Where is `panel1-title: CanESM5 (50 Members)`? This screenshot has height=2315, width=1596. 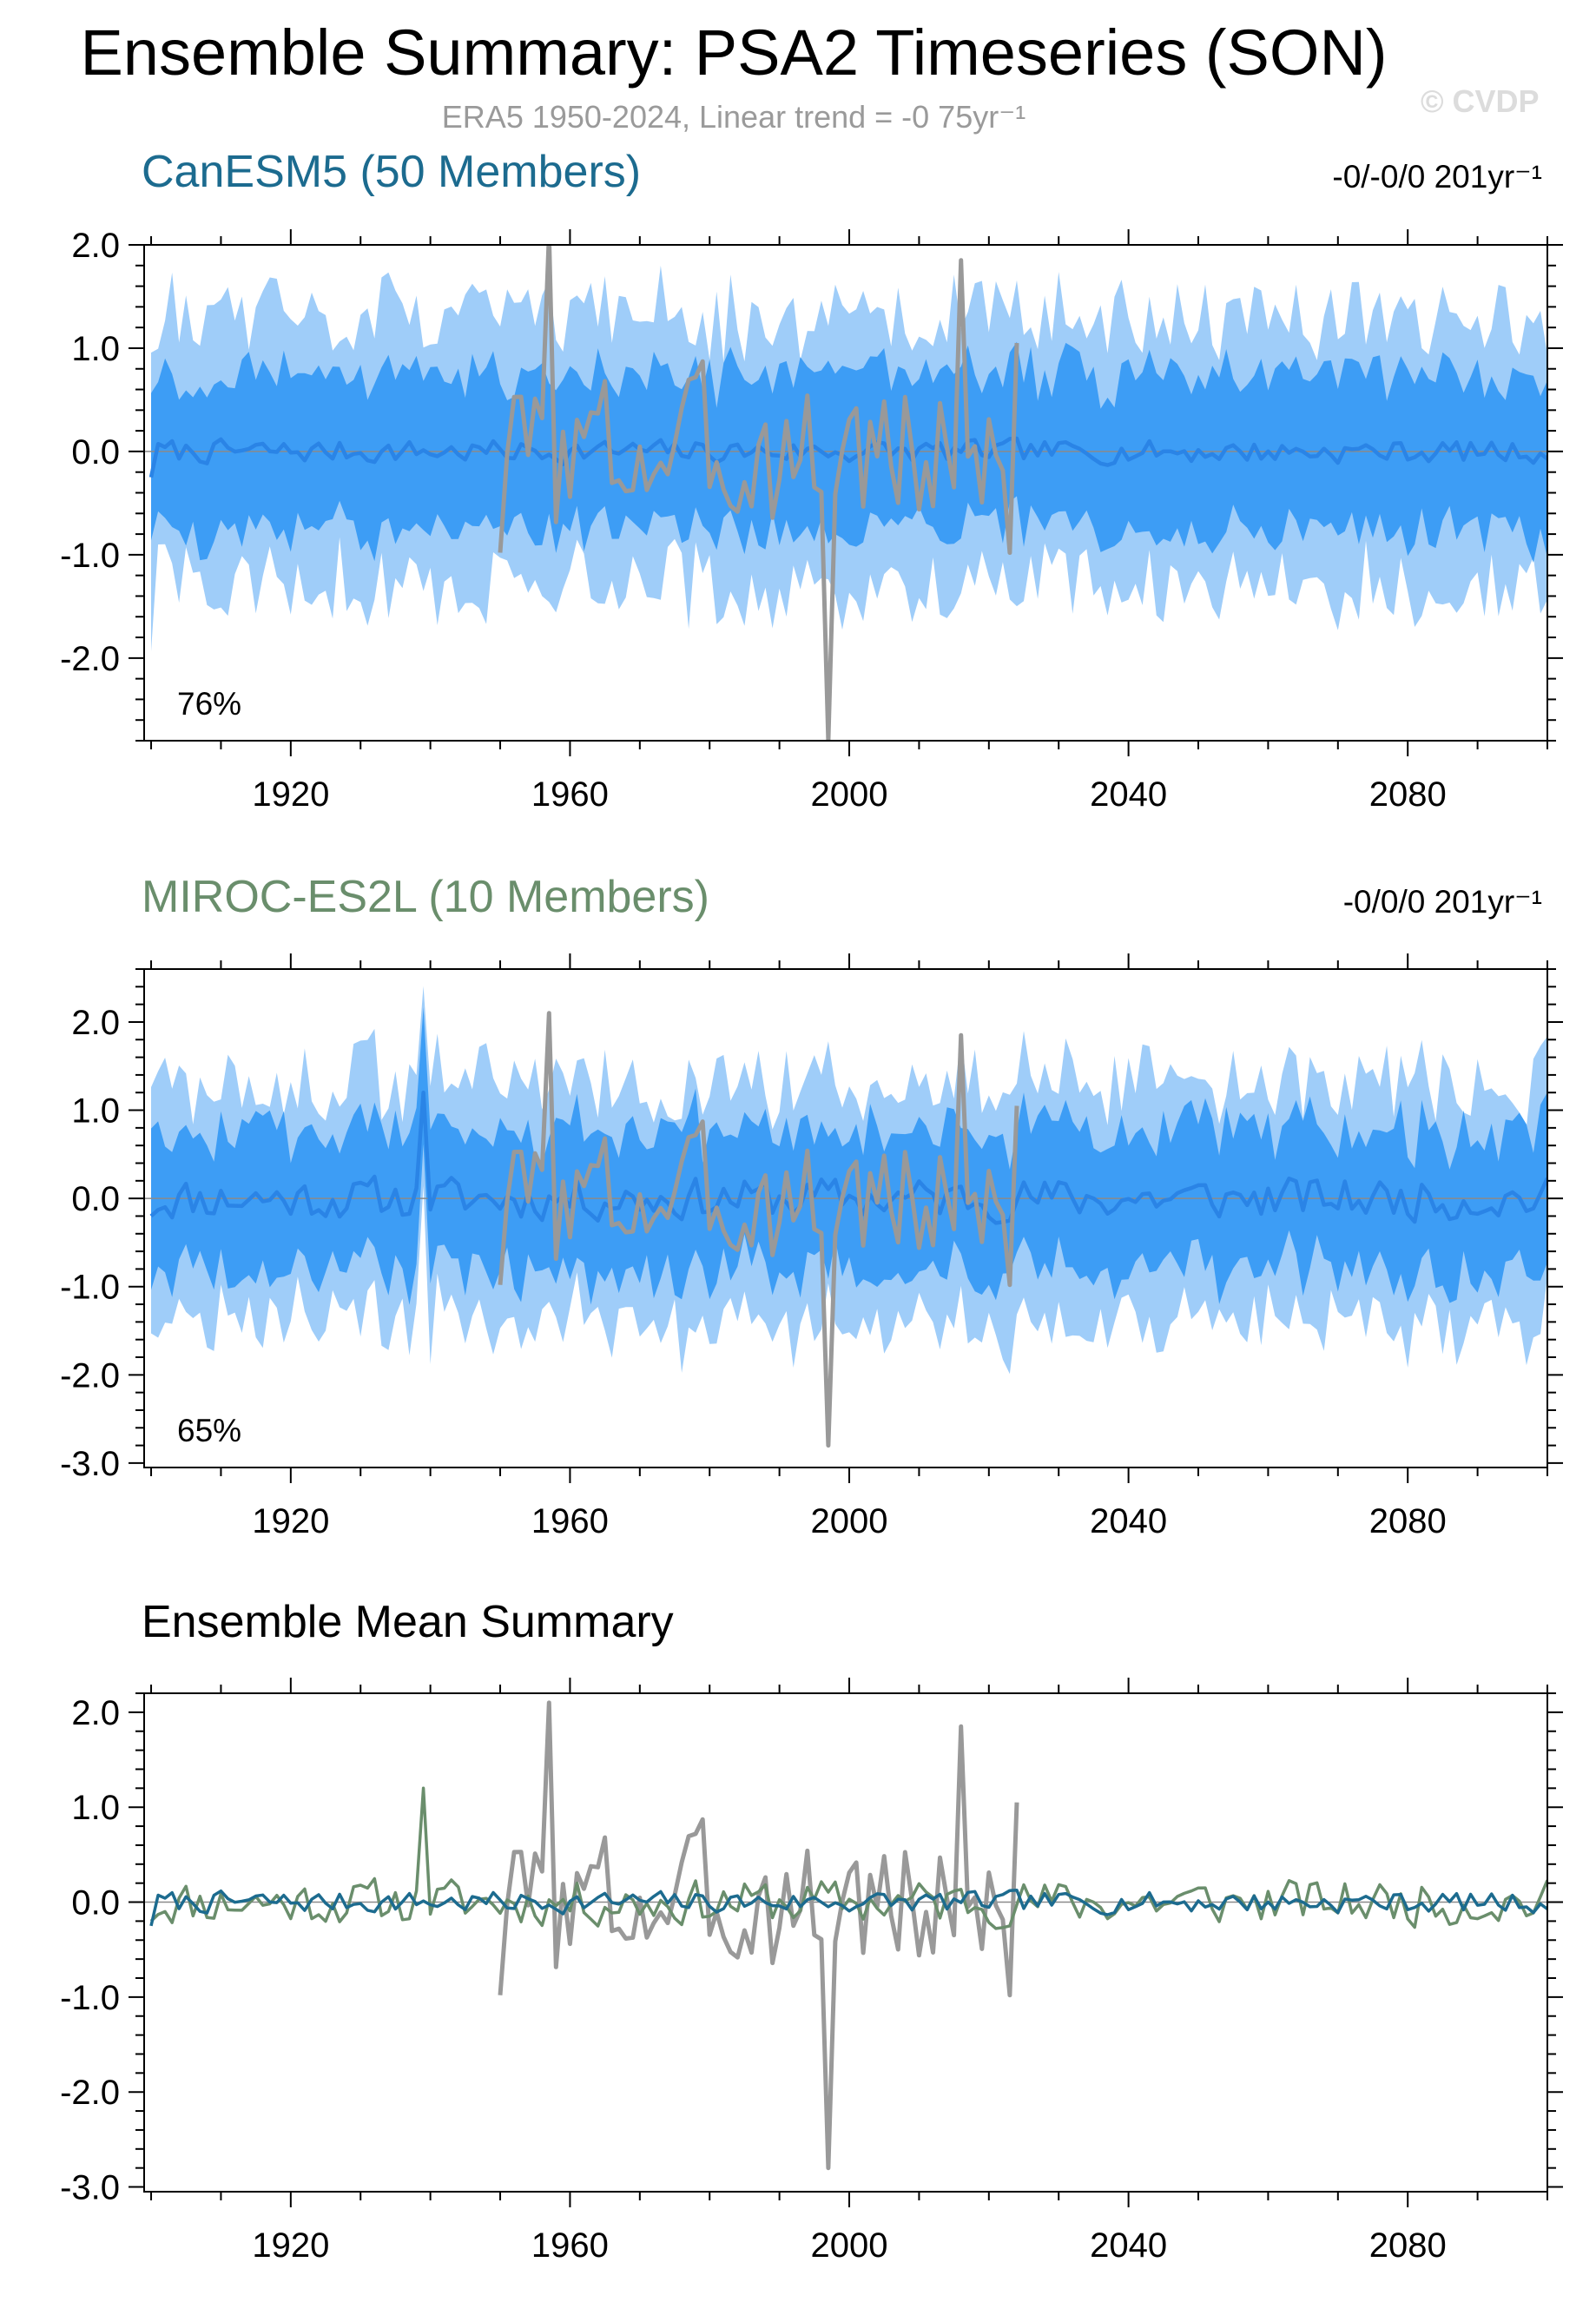
panel1-title: CanESM5 (50 Members) is located at coordinates (392, 172).